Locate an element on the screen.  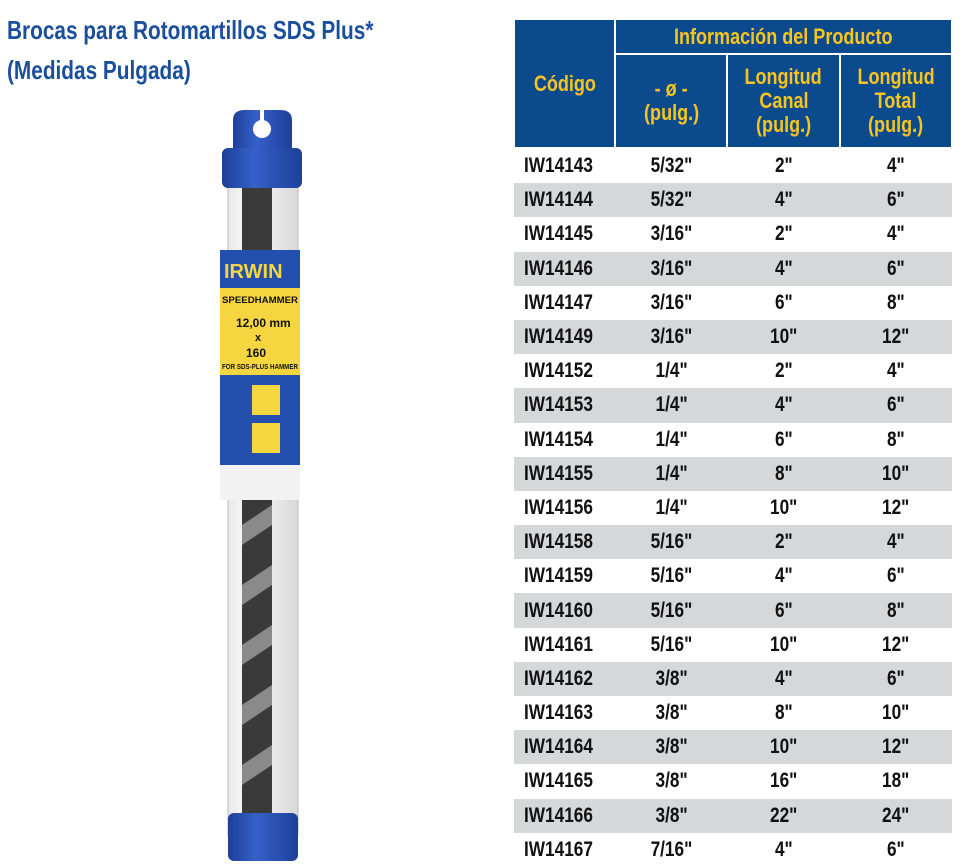
cell-code: IW14160 is located at coordinates (564, 610).